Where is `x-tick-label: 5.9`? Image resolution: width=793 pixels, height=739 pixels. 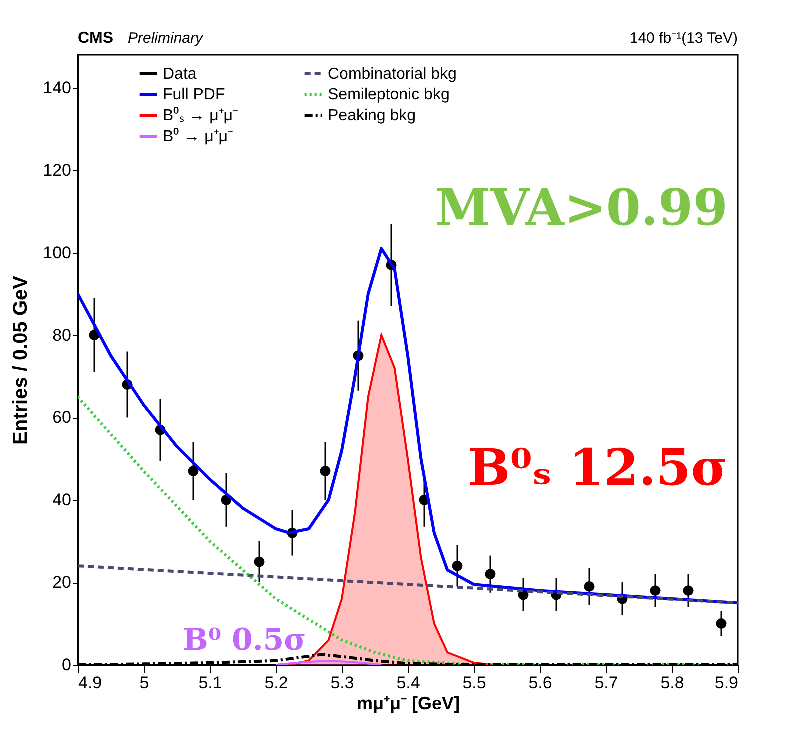 x-tick-label: 5.9 is located at coordinates (726, 683).